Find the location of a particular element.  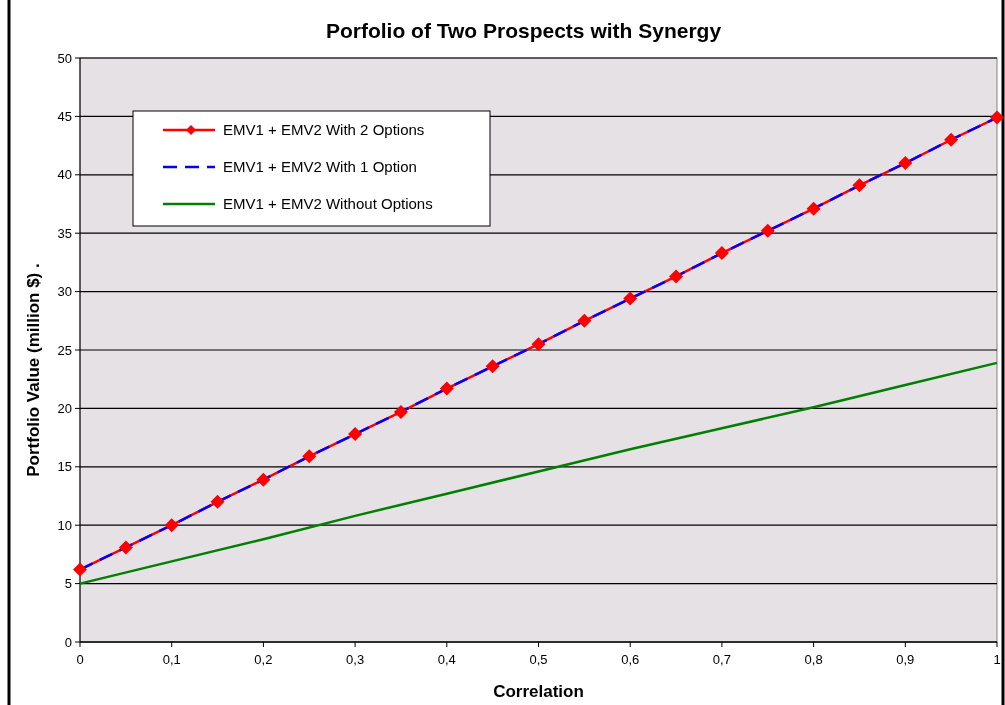

x-tick-label: 0,3 is located at coordinates (355, 659).